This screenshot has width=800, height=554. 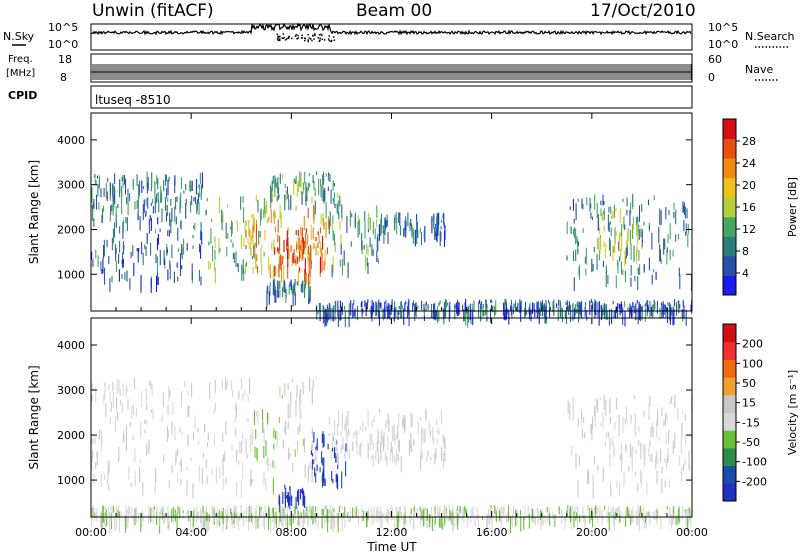 I want to click on power-colorbar-label: Power [dB], so click(x=792, y=207).